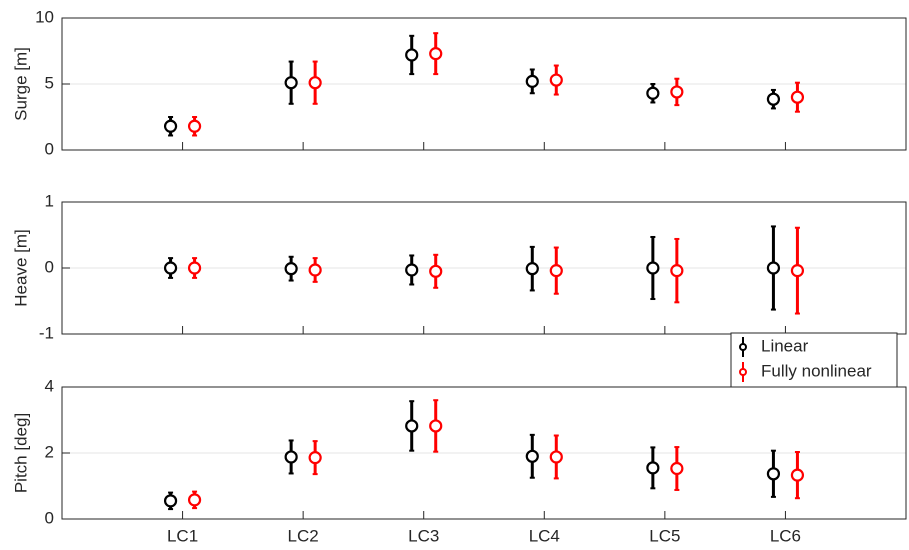 The height and width of the screenshot is (550, 909). Describe the element at coordinates (785, 345) in the screenshot. I see `legend-label: Linear` at that location.